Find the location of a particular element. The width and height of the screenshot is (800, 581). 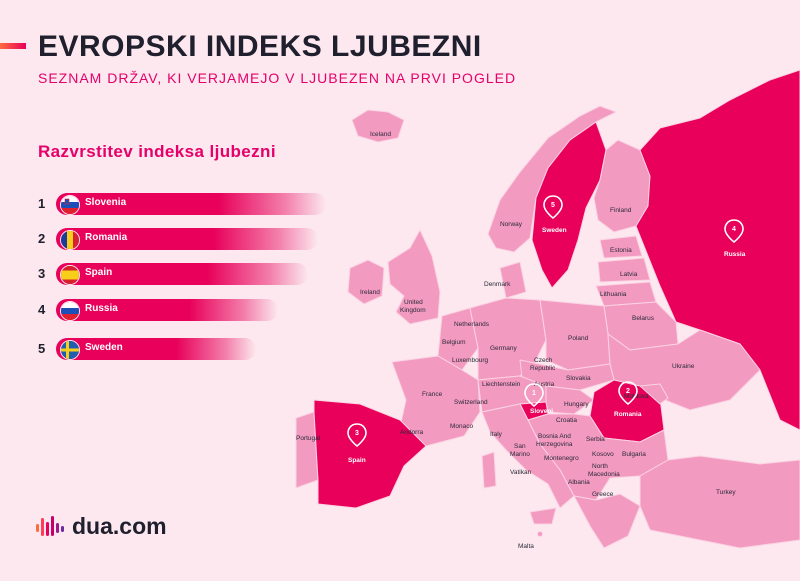

map-label-italy: Italy is located at coordinates (496, 434).